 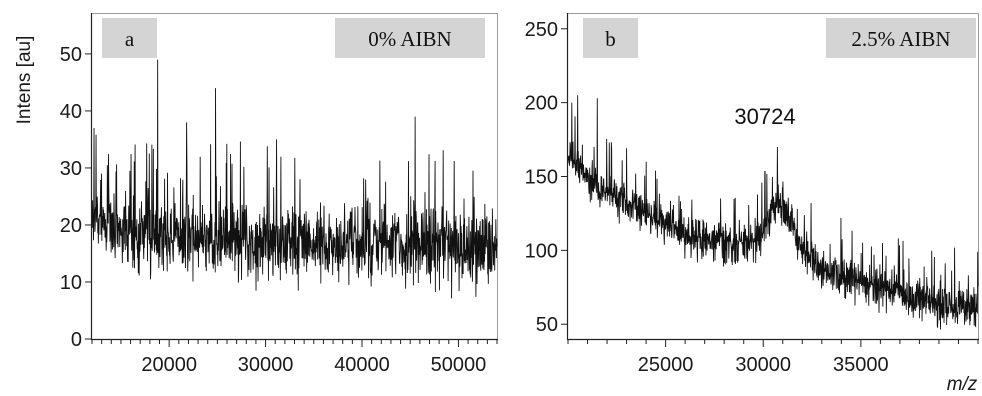 What do you see at coordinates (666, 365) in the screenshot?
I see `panel-b-x-tick-label: 25000` at bounding box center [666, 365].